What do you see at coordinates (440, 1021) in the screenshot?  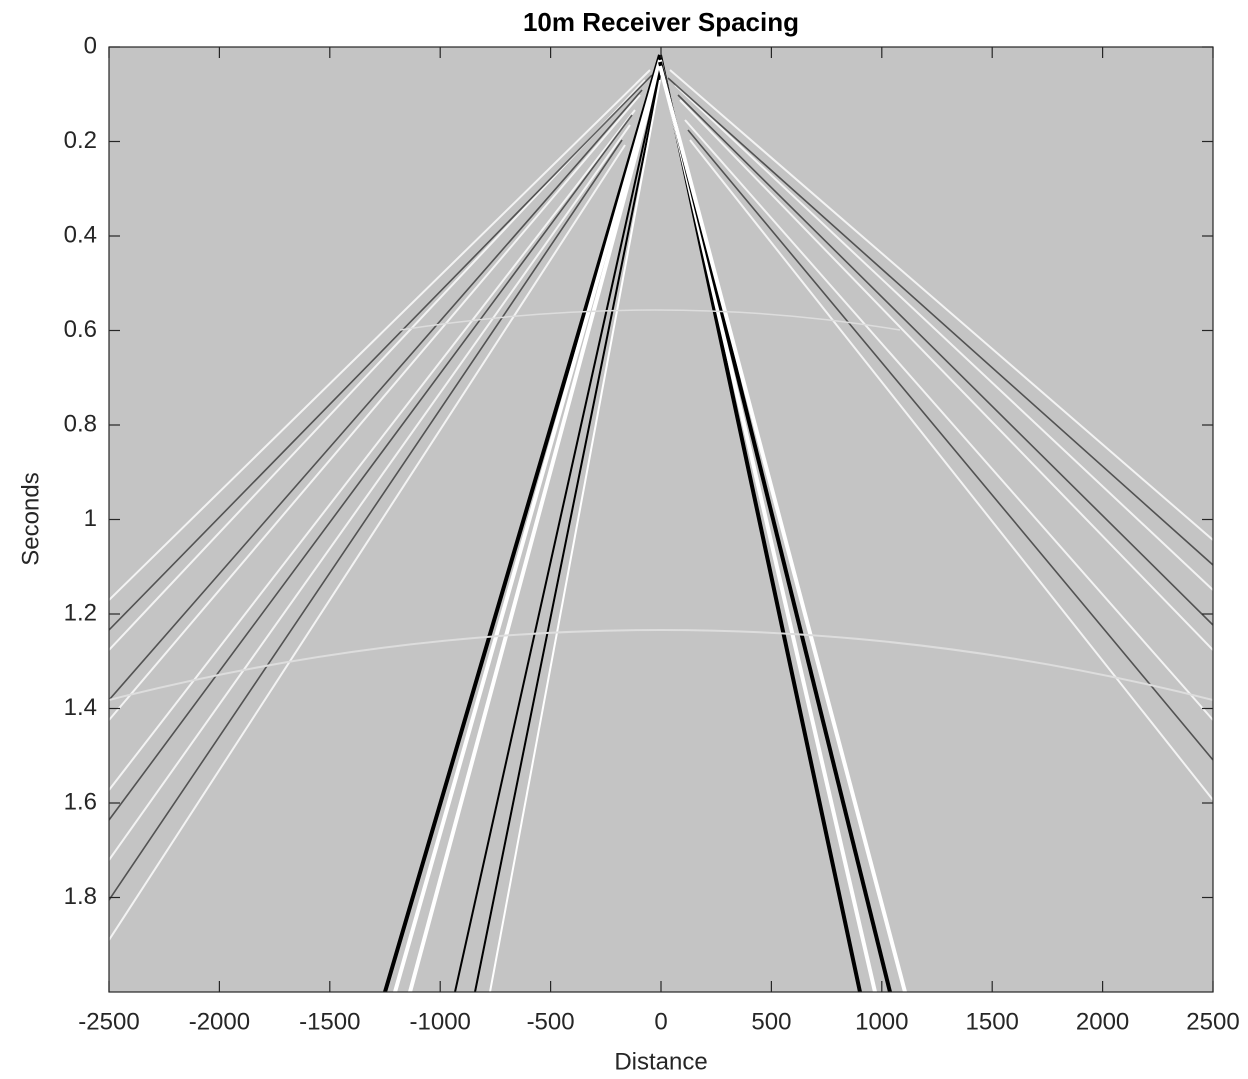 I see `x-tick-label: -1000` at bounding box center [440, 1021].